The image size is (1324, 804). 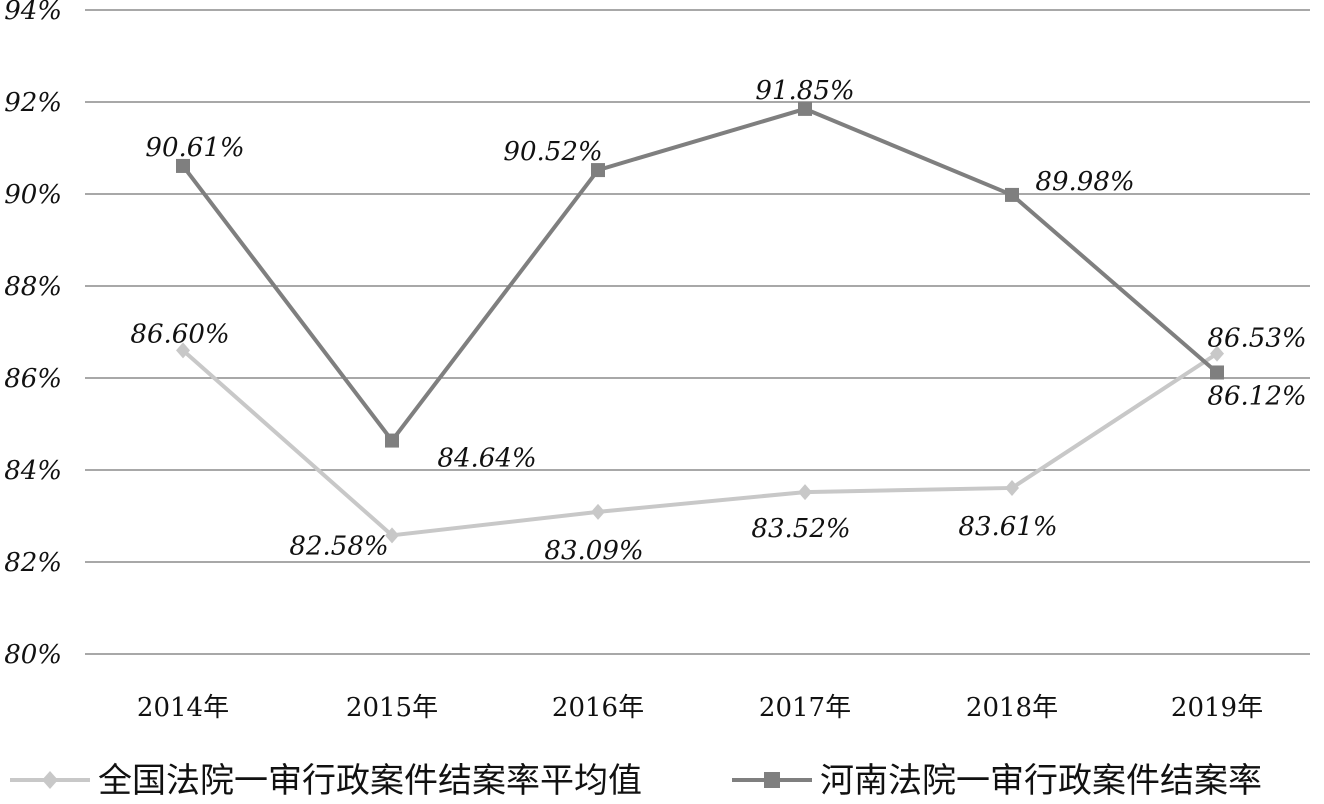 What do you see at coordinates (33, 13) in the screenshot?
I see `y-tick-label: 94%` at bounding box center [33, 13].